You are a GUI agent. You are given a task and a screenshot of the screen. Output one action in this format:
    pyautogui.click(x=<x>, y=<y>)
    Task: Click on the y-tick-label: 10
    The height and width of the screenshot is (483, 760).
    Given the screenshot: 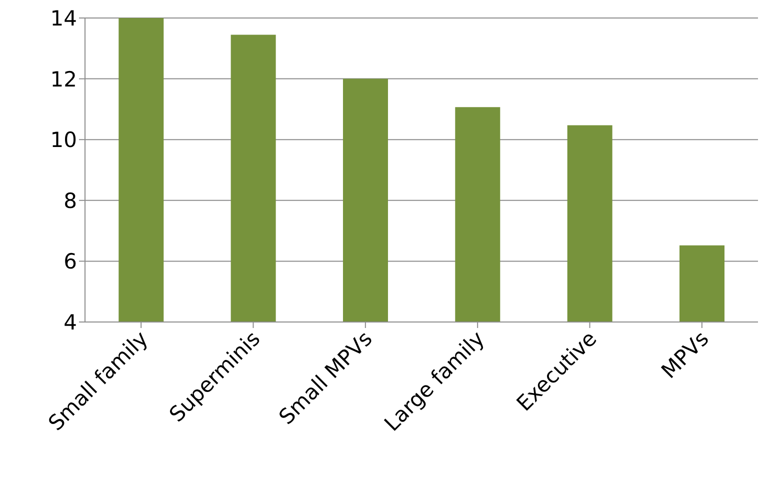 What is the action you would take?
    pyautogui.click(x=63, y=140)
    